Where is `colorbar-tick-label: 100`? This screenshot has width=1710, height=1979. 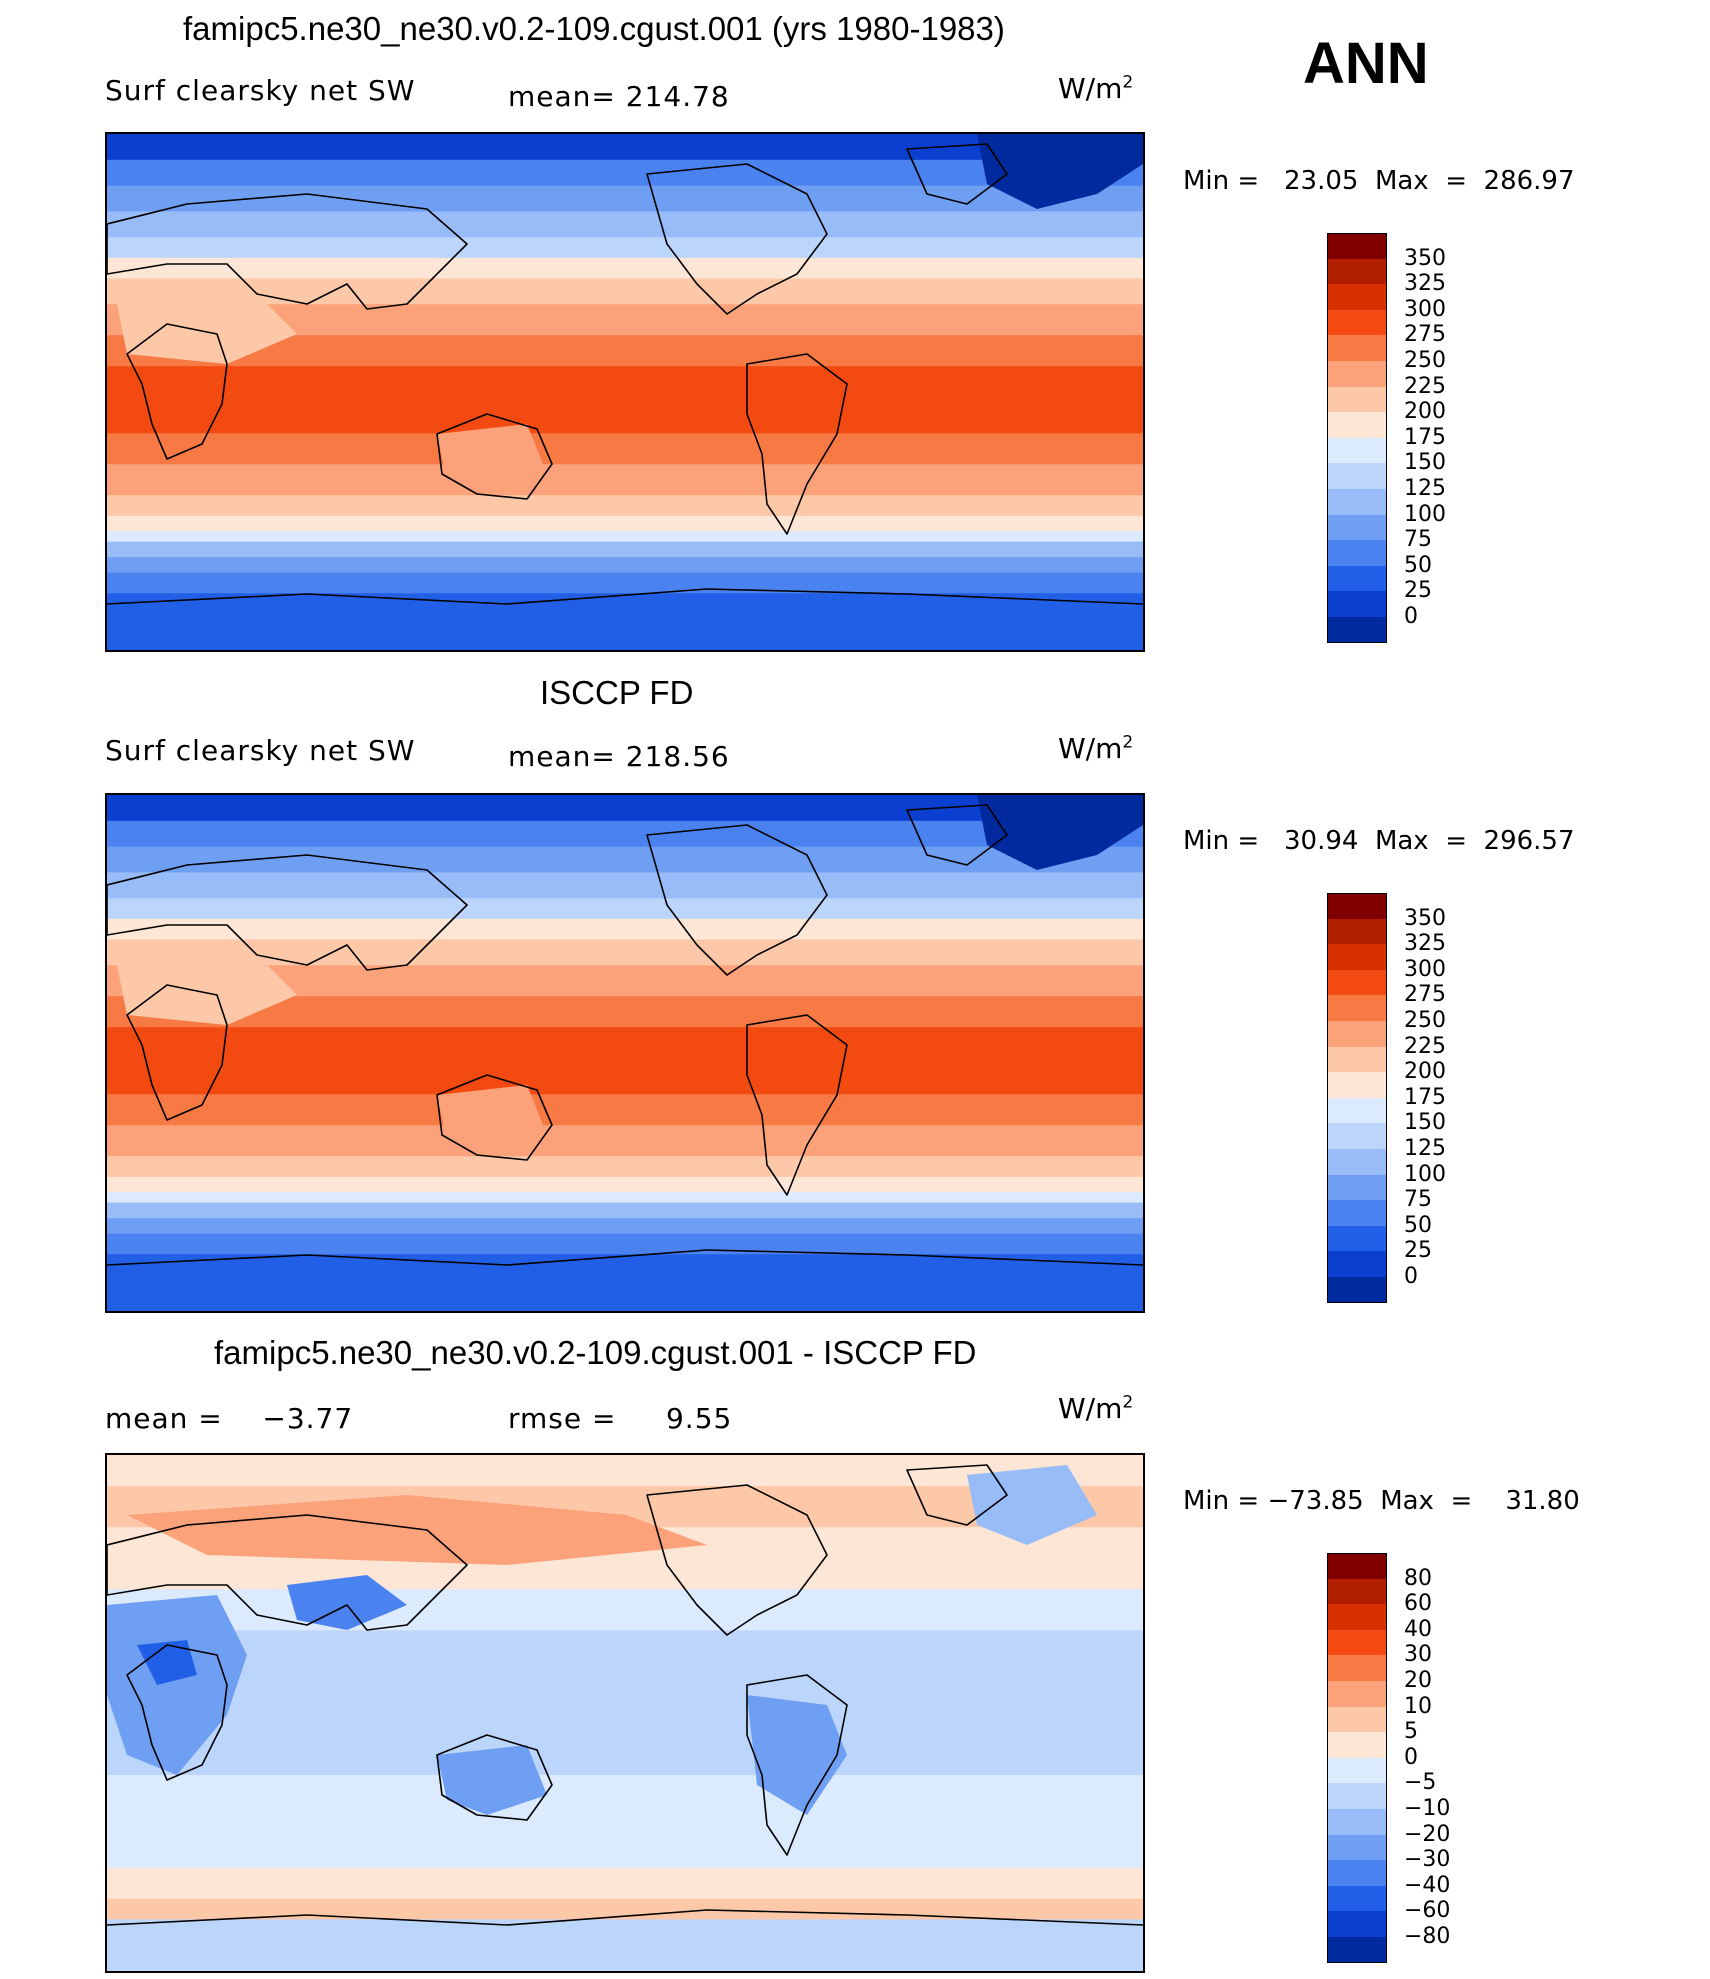
colorbar-tick-label: 100 is located at coordinates (1425, 514).